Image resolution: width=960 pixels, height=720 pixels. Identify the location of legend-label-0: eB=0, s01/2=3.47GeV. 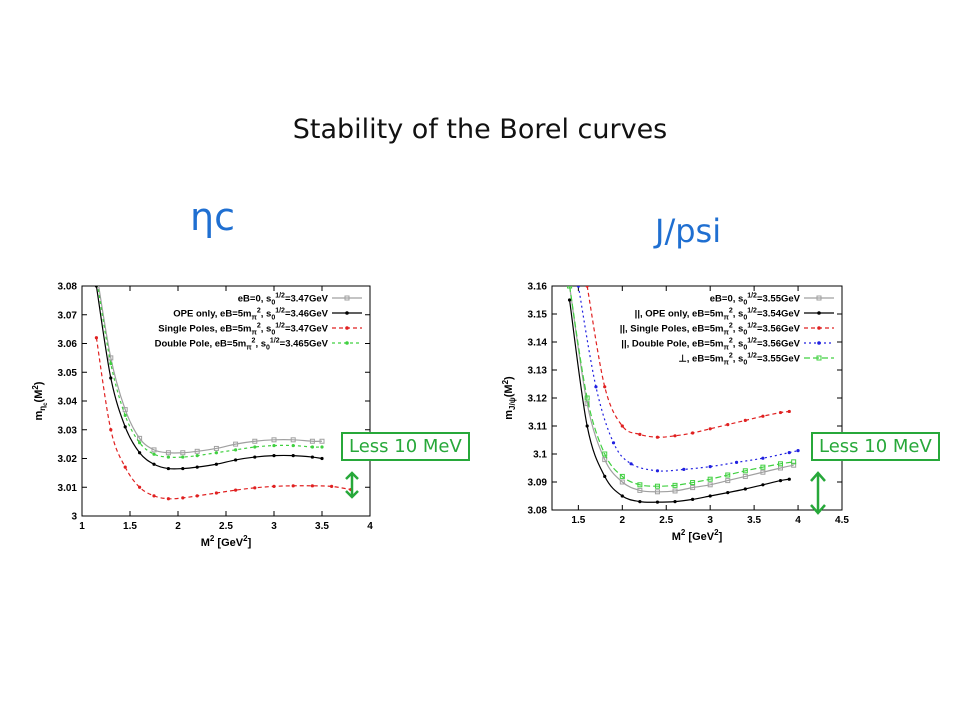
(283, 300).